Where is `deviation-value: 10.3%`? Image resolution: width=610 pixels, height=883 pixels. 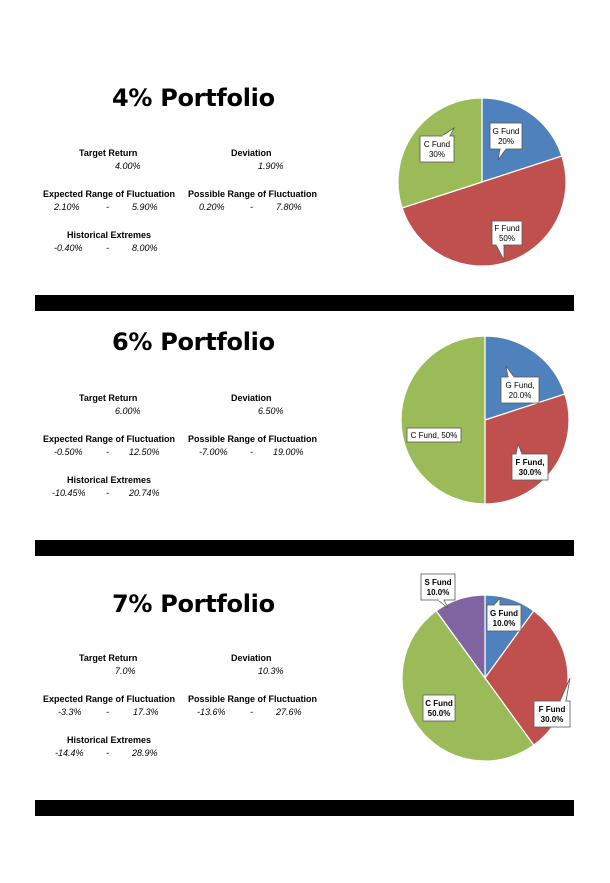 deviation-value: 10.3% is located at coordinates (271, 671).